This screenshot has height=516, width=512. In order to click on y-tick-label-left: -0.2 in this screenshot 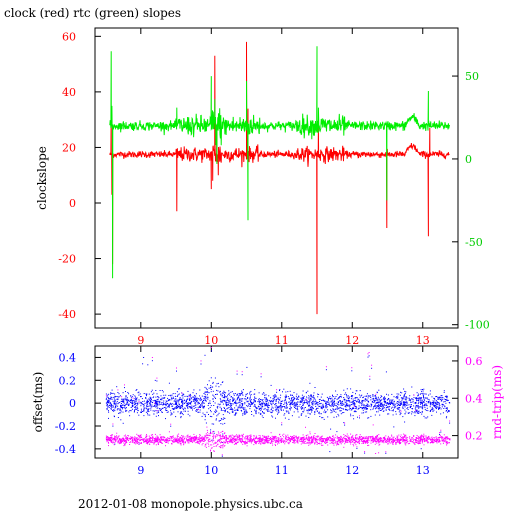, I will do `click(65, 426)`.